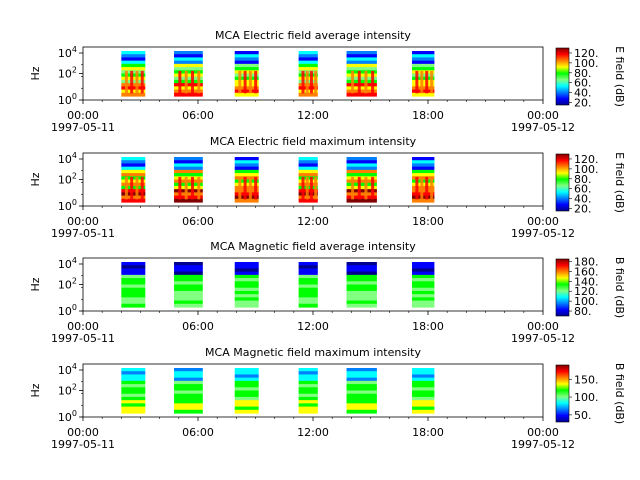  What do you see at coordinates (586, 169) in the screenshot?
I see `colorbar-tick-label: 100.` at bounding box center [586, 169].